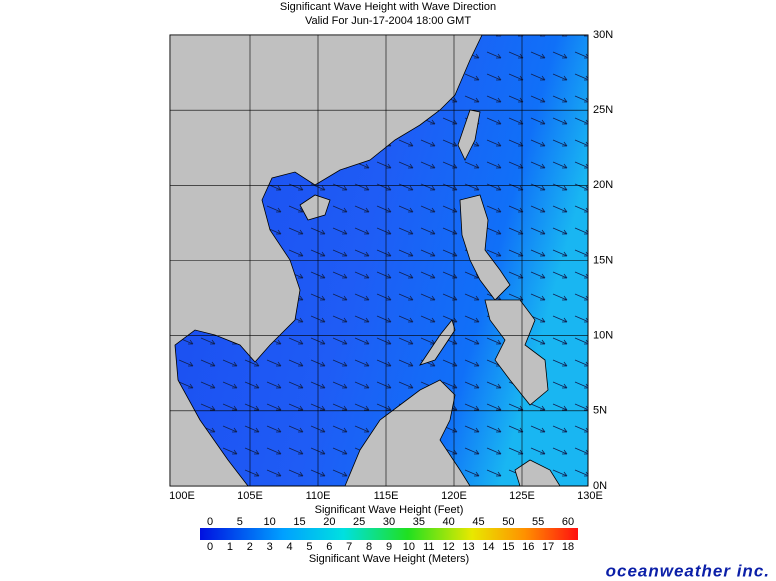  I want to click on lon-label: 115E, so click(386, 496).